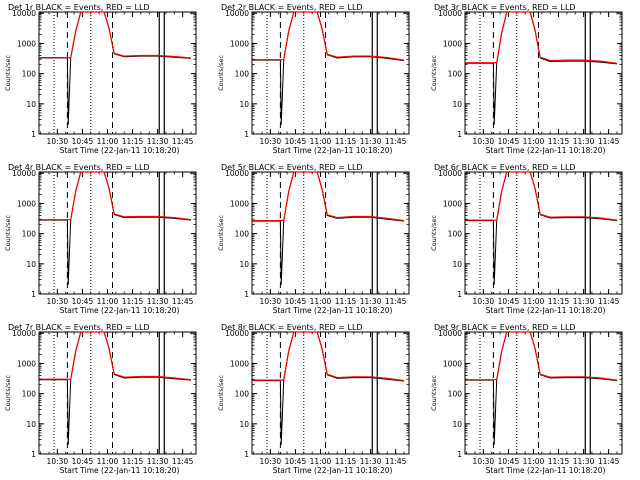 The height and width of the screenshot is (480, 640). I want to click on panel-title: Det 4r BLACK = Events, RED = LLD, so click(79, 167).